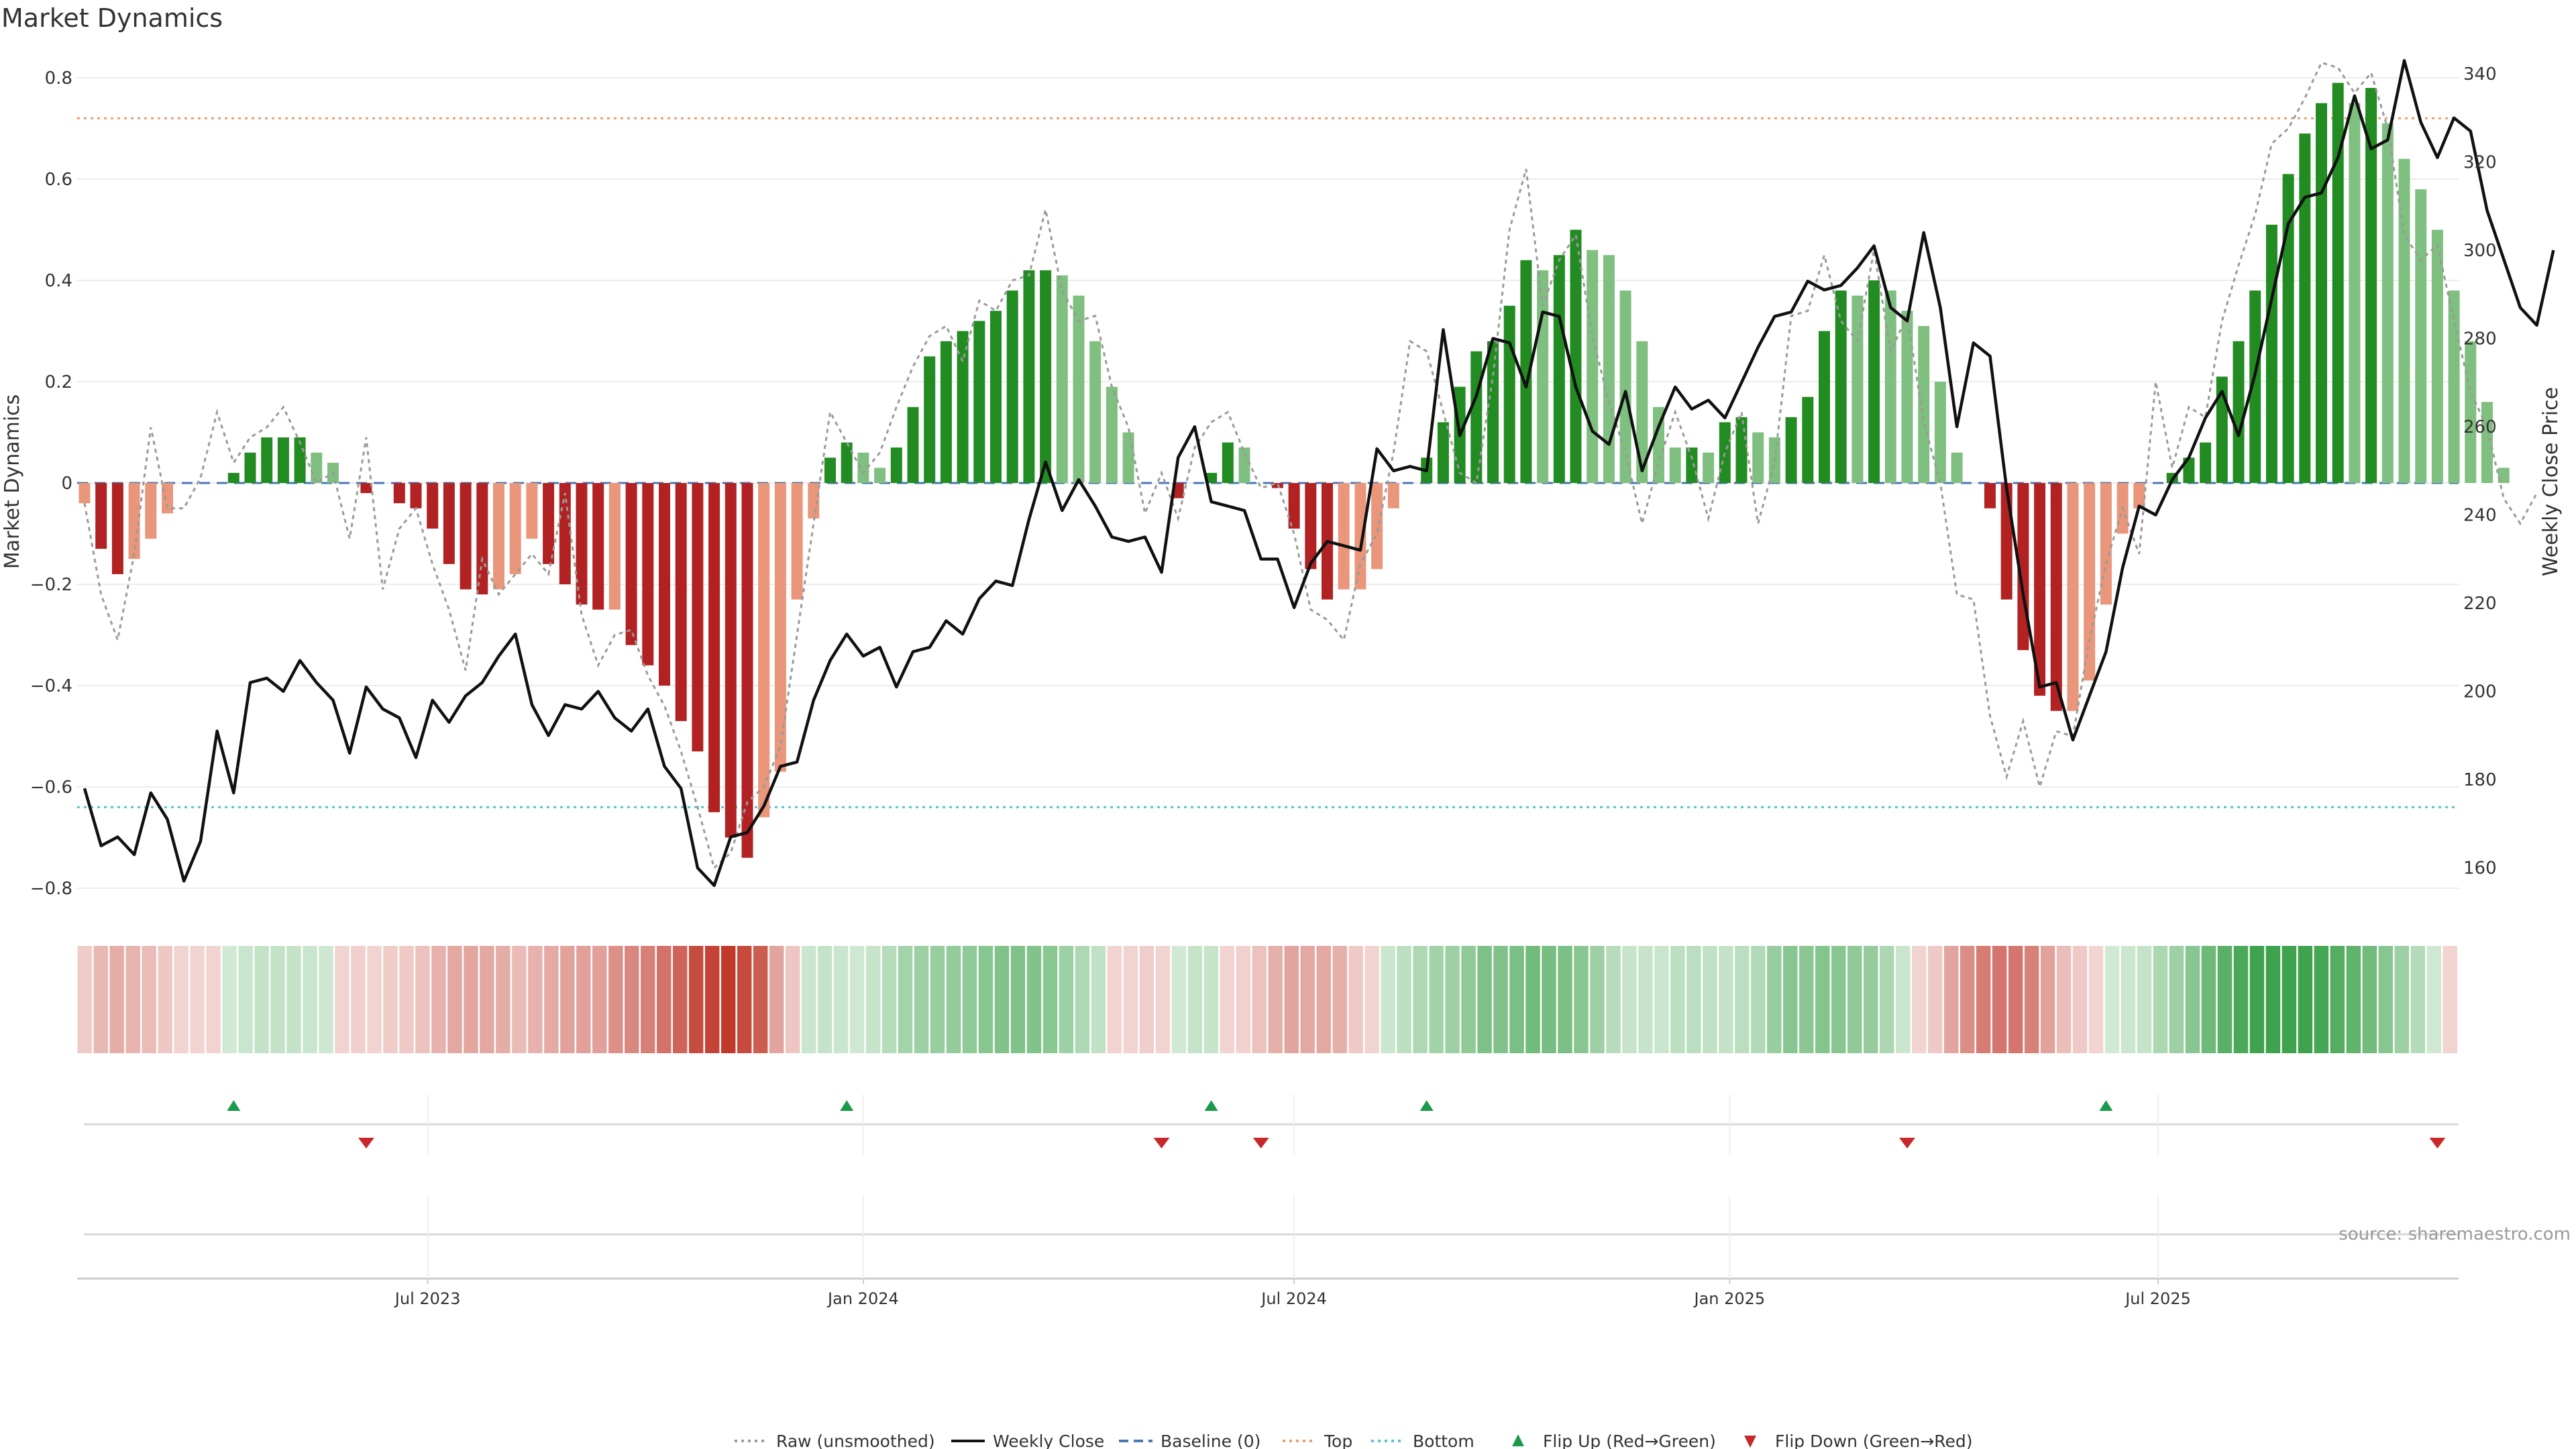 This screenshot has width=2576, height=1449. Describe the element at coordinates (1858, 1440) in the screenshot. I see `legend-item: Flip Down (Green→Red)` at that location.